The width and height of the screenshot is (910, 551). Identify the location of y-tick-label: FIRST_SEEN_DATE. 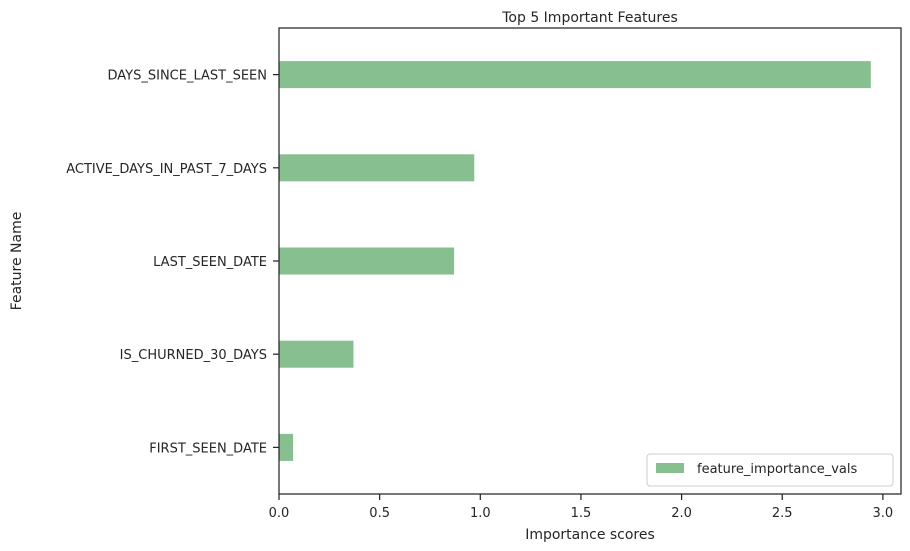
(208, 448).